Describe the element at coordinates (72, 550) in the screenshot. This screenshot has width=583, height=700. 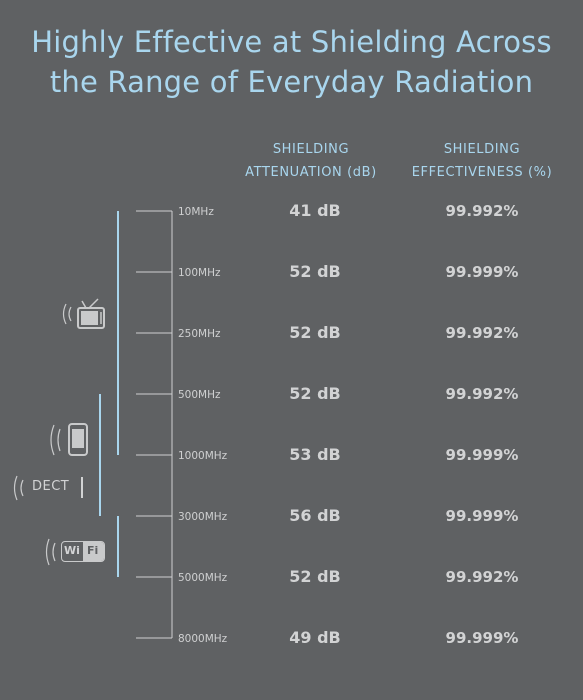
I see `wifi-label-wi: Wi` at that location.